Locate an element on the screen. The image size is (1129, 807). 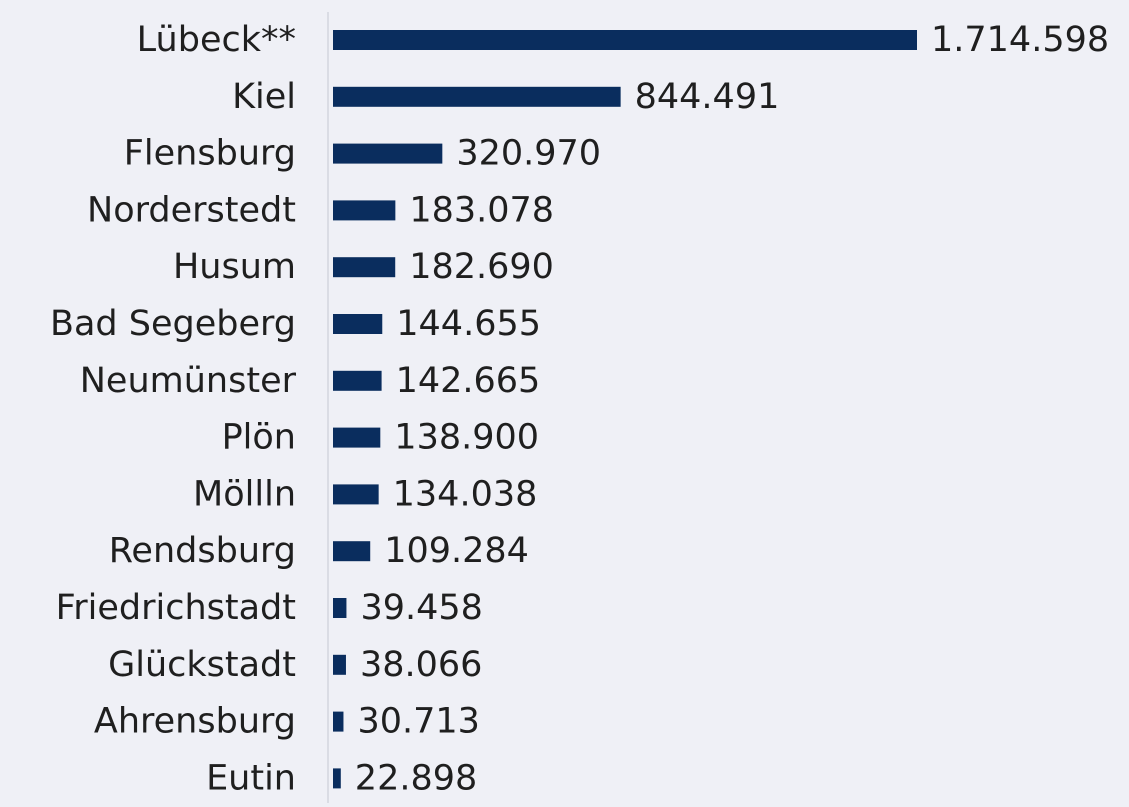
category-label: Rendsburg is located at coordinates (202, 551).